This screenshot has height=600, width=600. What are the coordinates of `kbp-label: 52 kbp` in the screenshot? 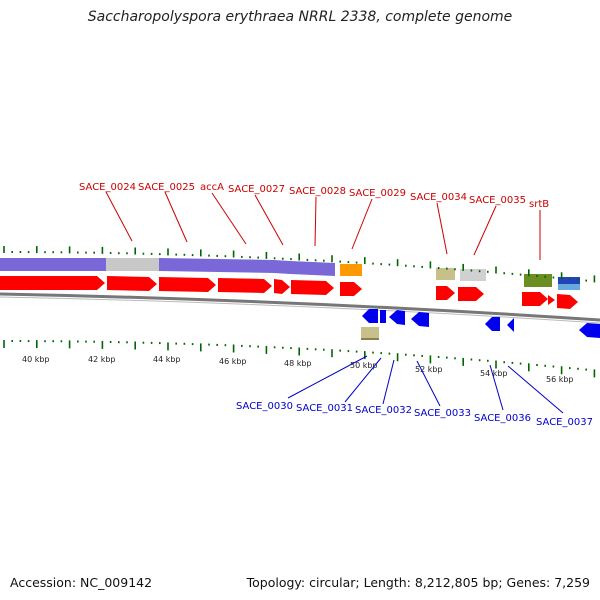 It's located at (429, 369).